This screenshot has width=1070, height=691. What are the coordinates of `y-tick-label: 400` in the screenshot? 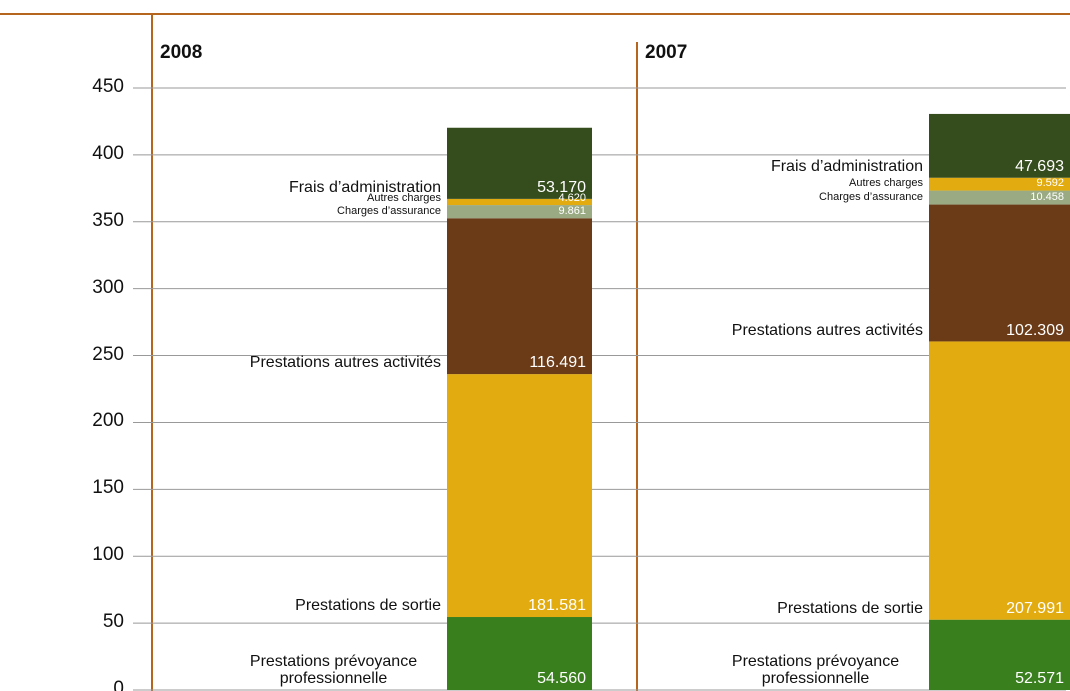 It's located at (108, 153).